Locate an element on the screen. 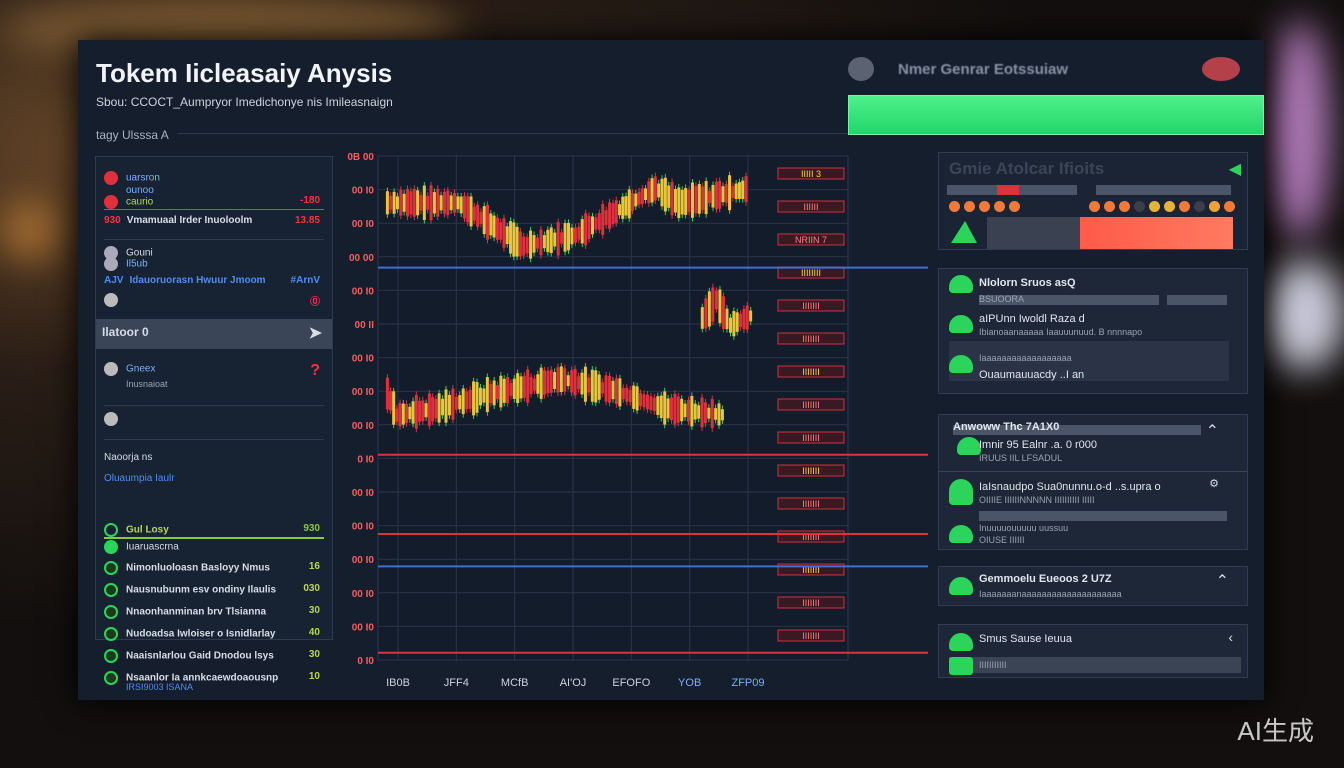 This screenshot has width=1344, height=768. list-item: Gneex? is located at coordinates (214, 370).